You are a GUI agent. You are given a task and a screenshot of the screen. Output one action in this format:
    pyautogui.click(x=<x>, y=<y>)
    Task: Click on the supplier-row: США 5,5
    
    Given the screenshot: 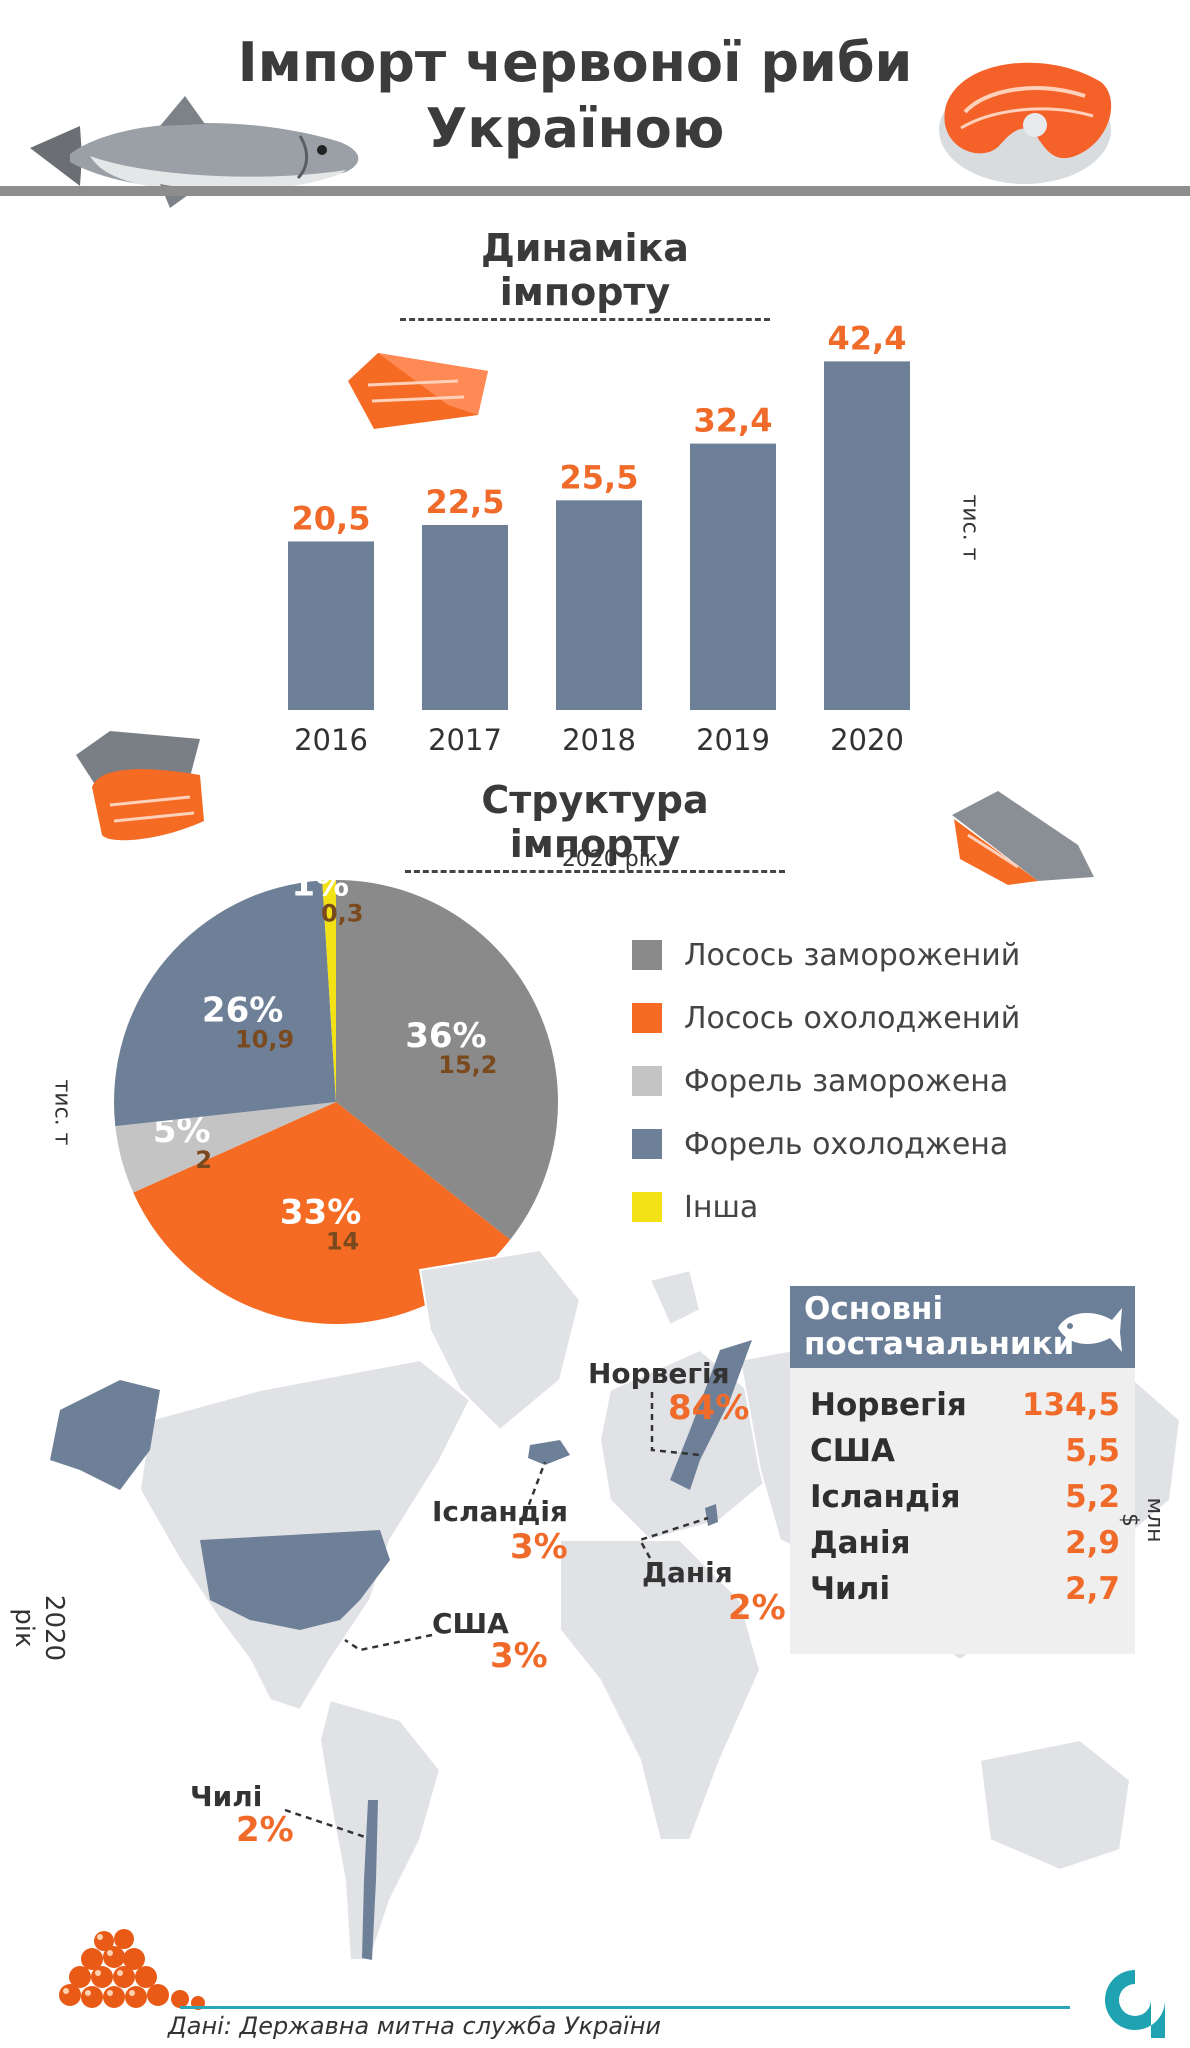 What is the action you would take?
    pyautogui.click(x=965, y=1451)
    